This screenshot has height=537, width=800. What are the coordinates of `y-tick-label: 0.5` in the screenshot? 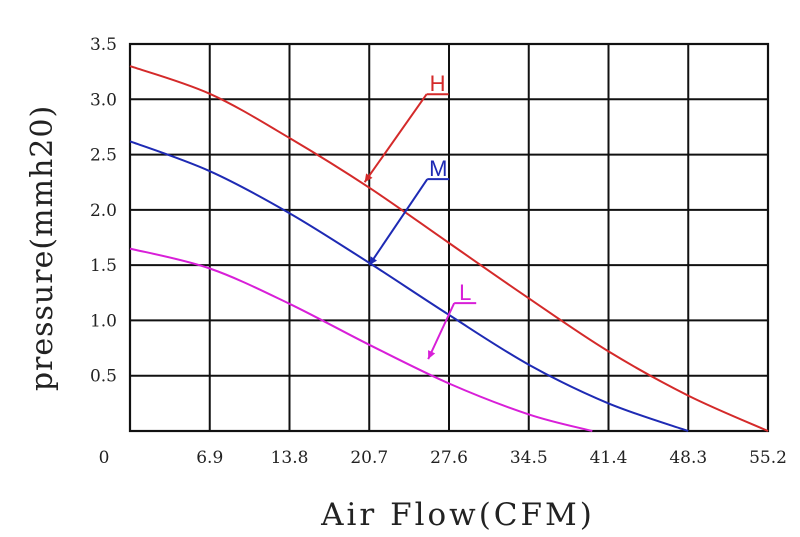 It's located at (103, 377).